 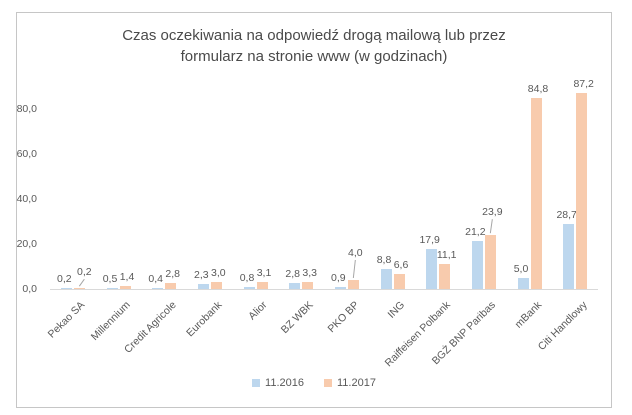 I want to click on data-label-11-2016-ing: 8,8, so click(x=384, y=260).